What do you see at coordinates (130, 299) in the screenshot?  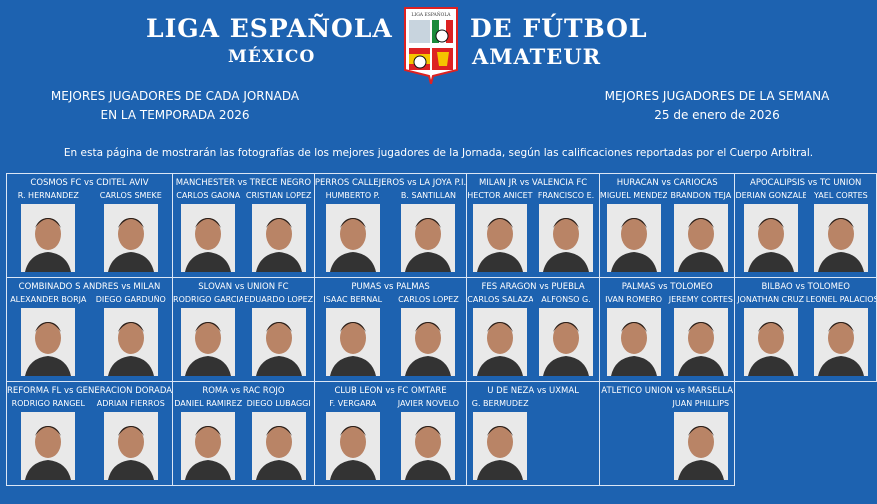 I see `player-name-right: DIEGO GARDUÑO` at bounding box center [130, 299].